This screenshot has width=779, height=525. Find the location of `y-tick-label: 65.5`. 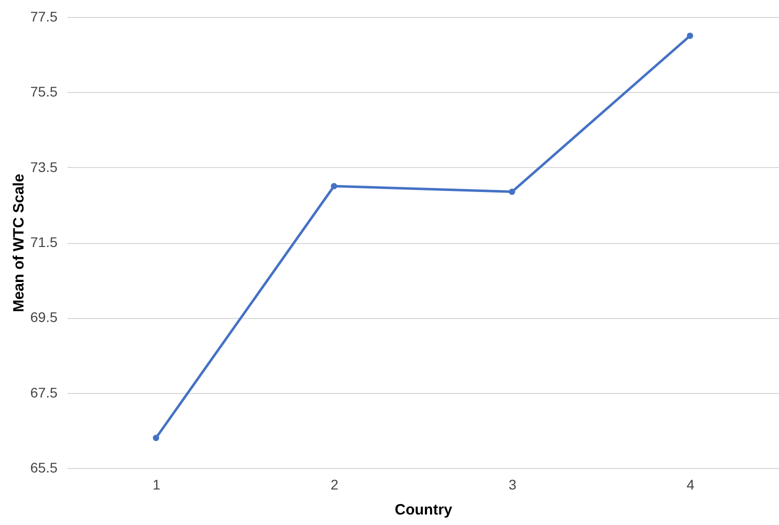

y-tick-label: 65.5 is located at coordinates (44, 468).